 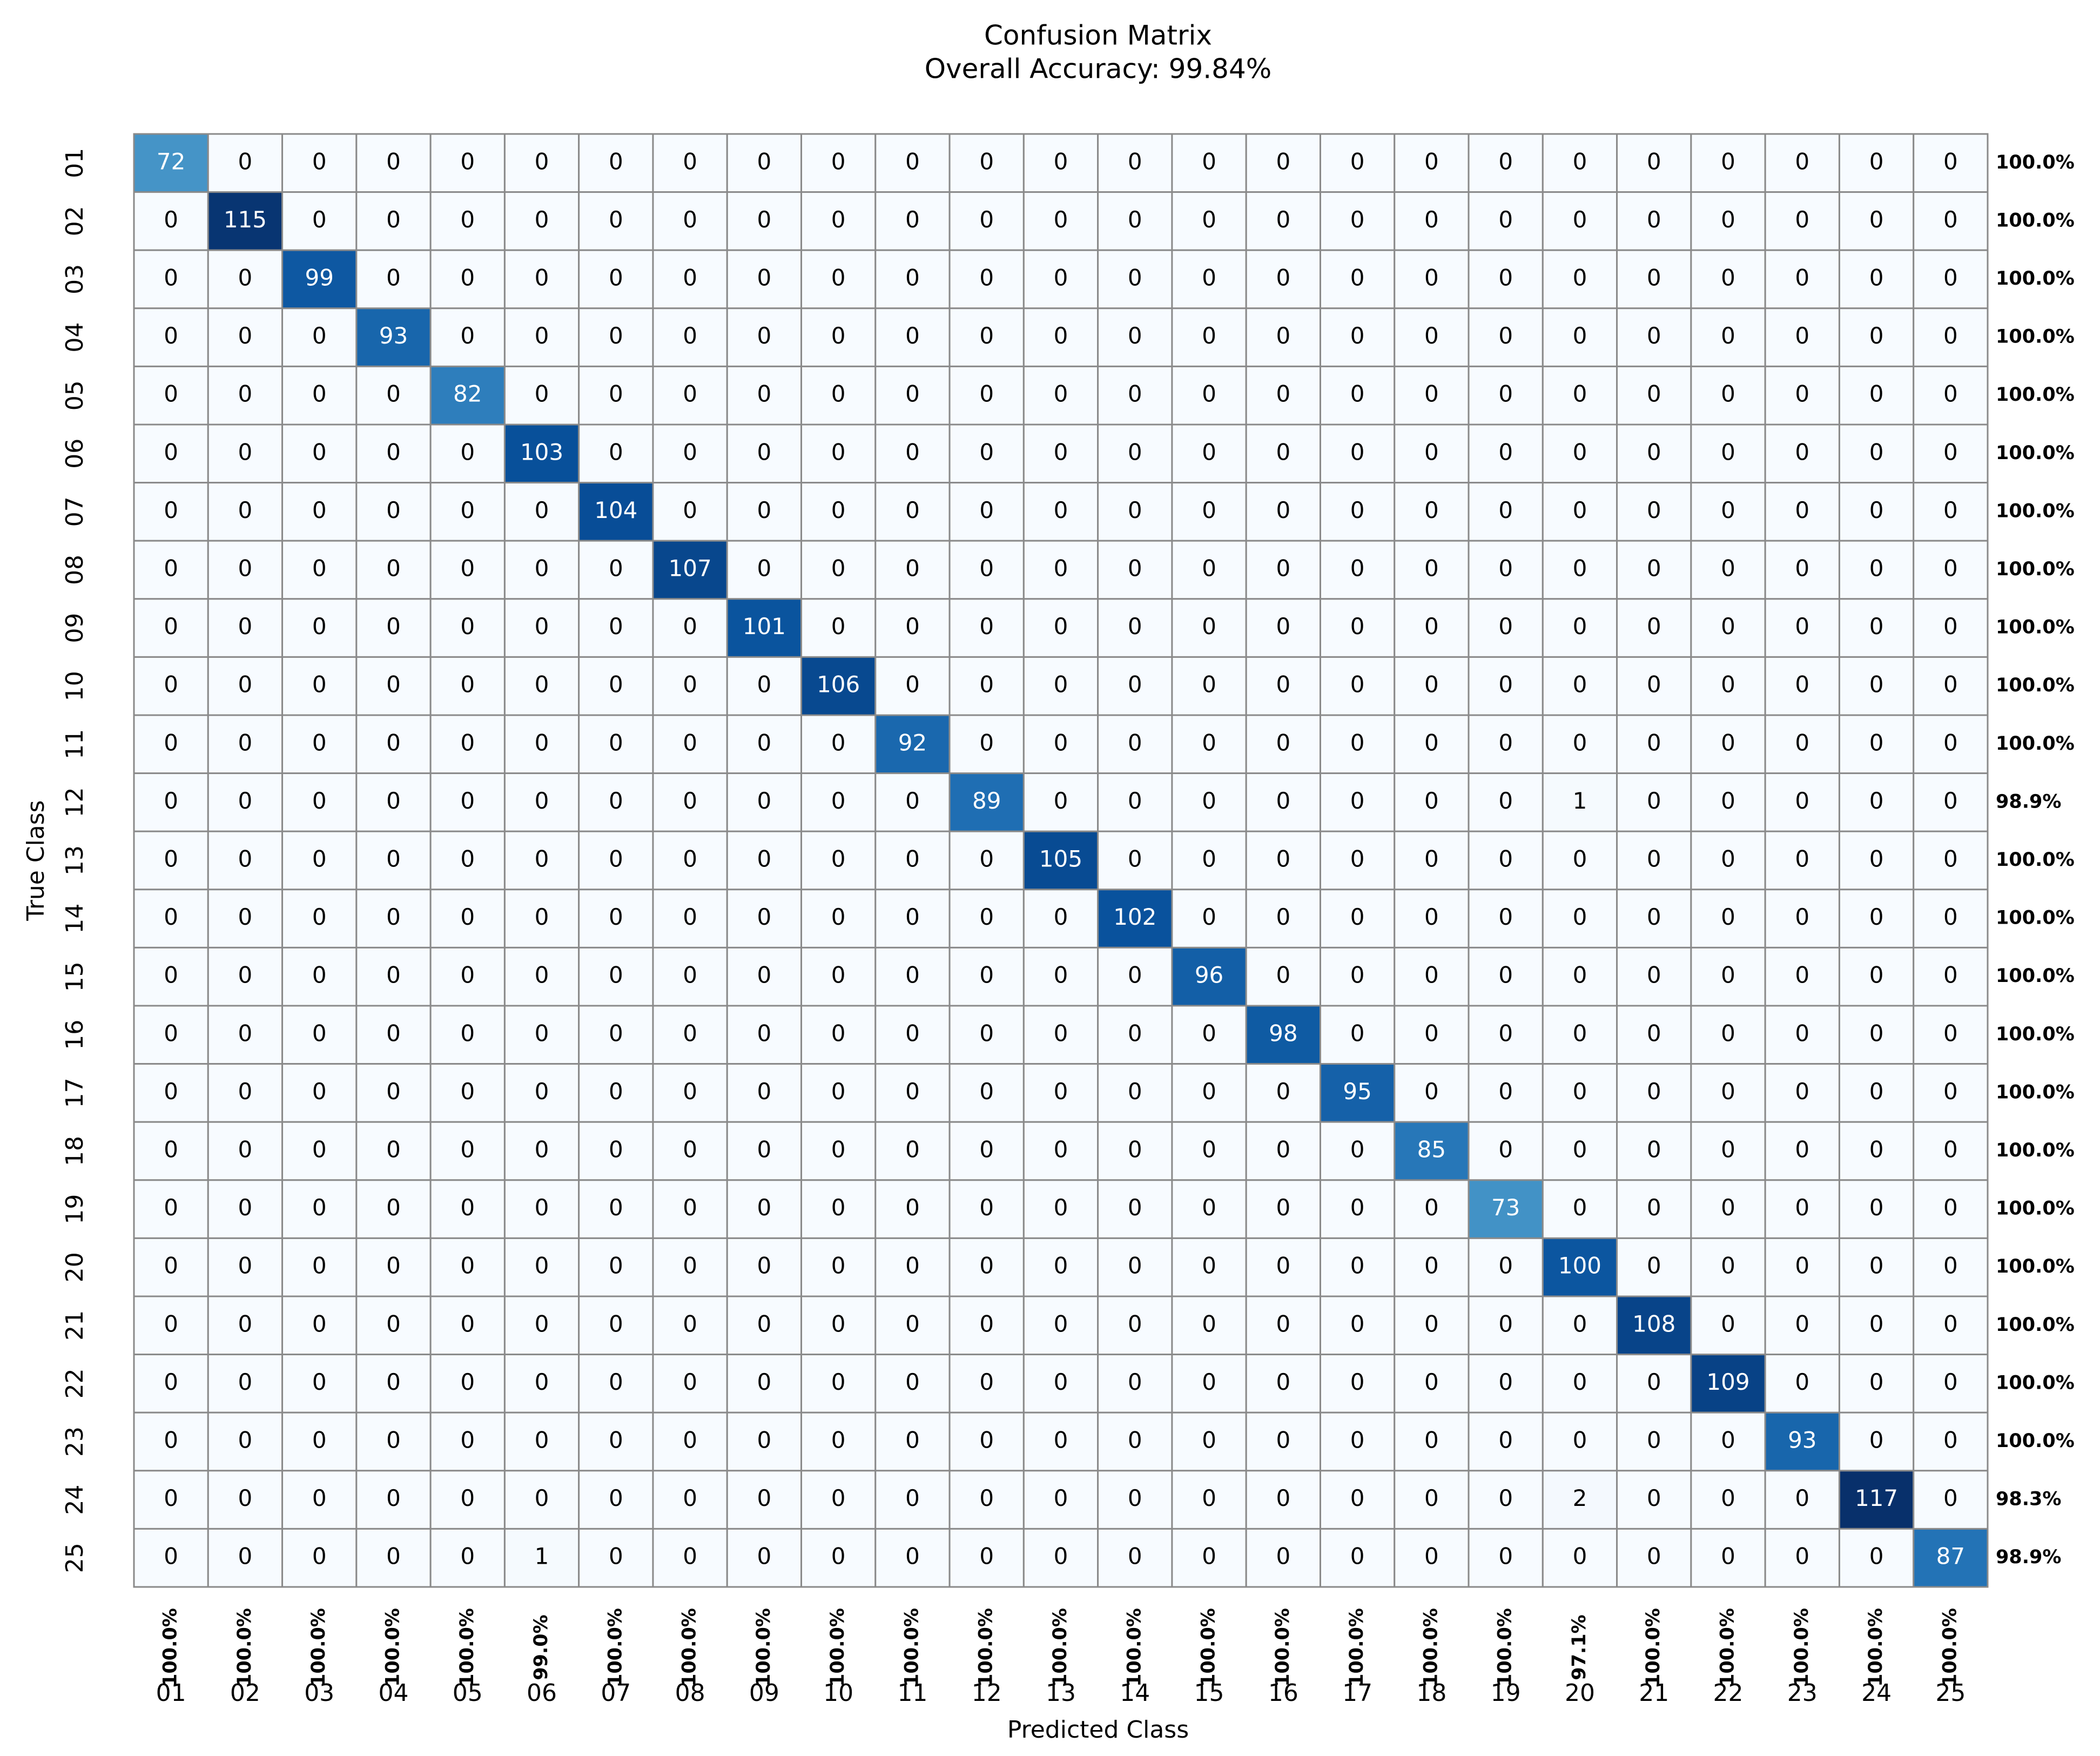 I want to click on x-tick-label: 16, so click(x=1283, y=1693).